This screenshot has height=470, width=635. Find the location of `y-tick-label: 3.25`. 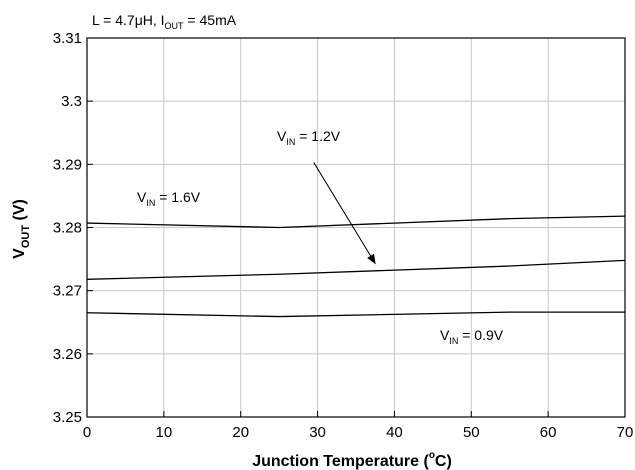

y-tick-label: 3.25 is located at coordinates (67, 417).